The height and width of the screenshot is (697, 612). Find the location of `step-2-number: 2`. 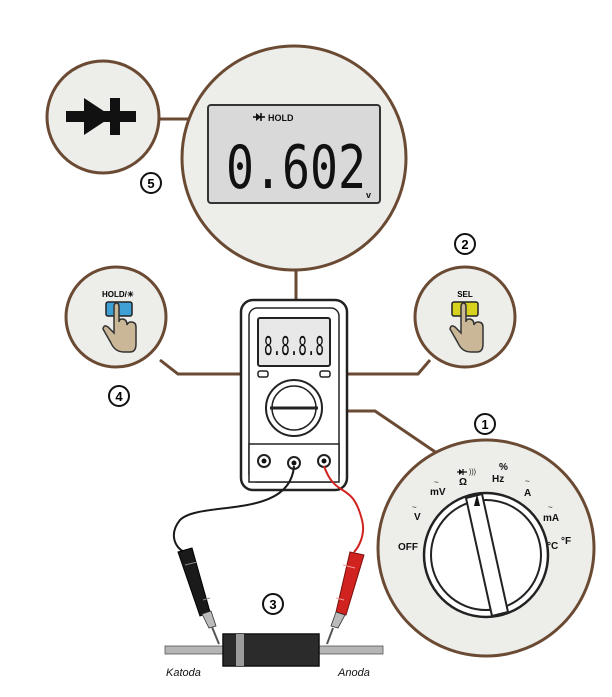

step-2-number: 2 is located at coordinates (464, 244).